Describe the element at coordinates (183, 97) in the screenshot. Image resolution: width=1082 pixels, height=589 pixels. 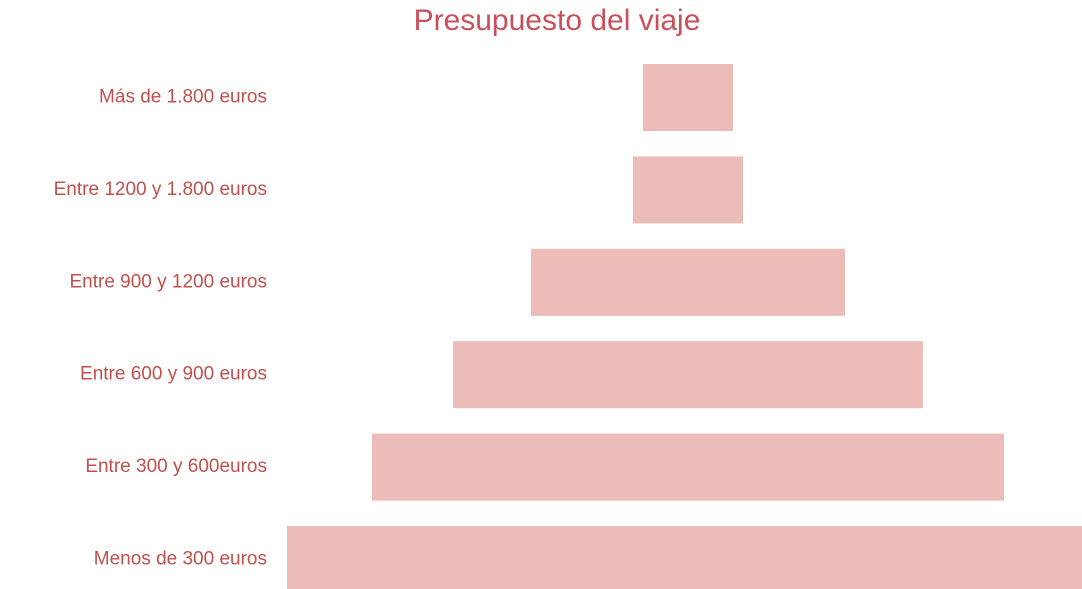
I see `category-label: Más de 1.800 euros` at that location.